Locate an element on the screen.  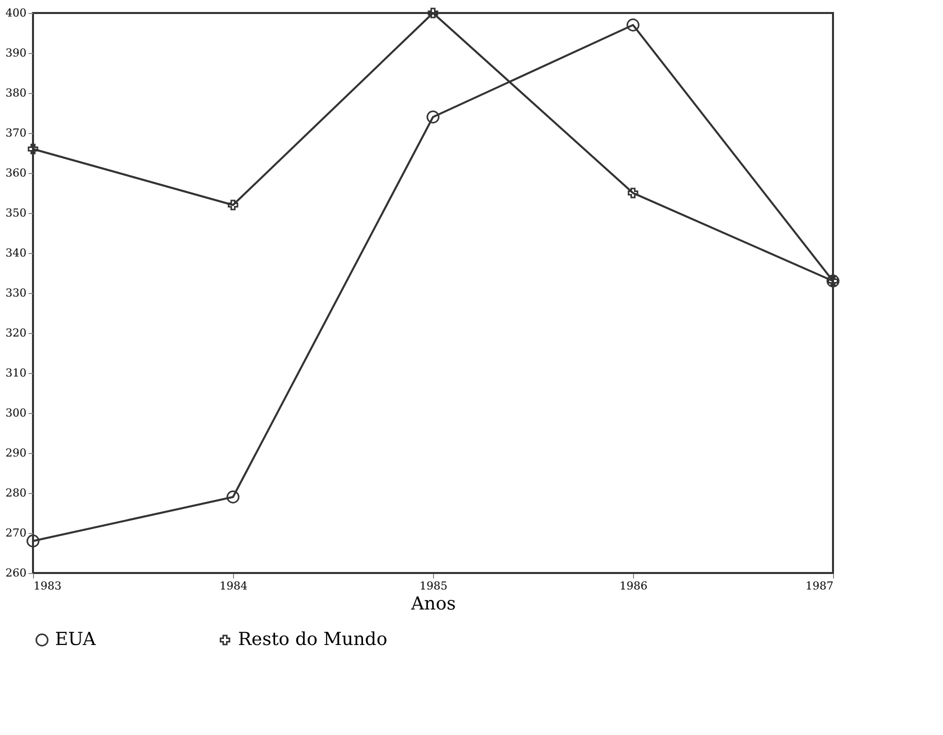
y-tick-label: 280 is located at coordinates (16, 493).